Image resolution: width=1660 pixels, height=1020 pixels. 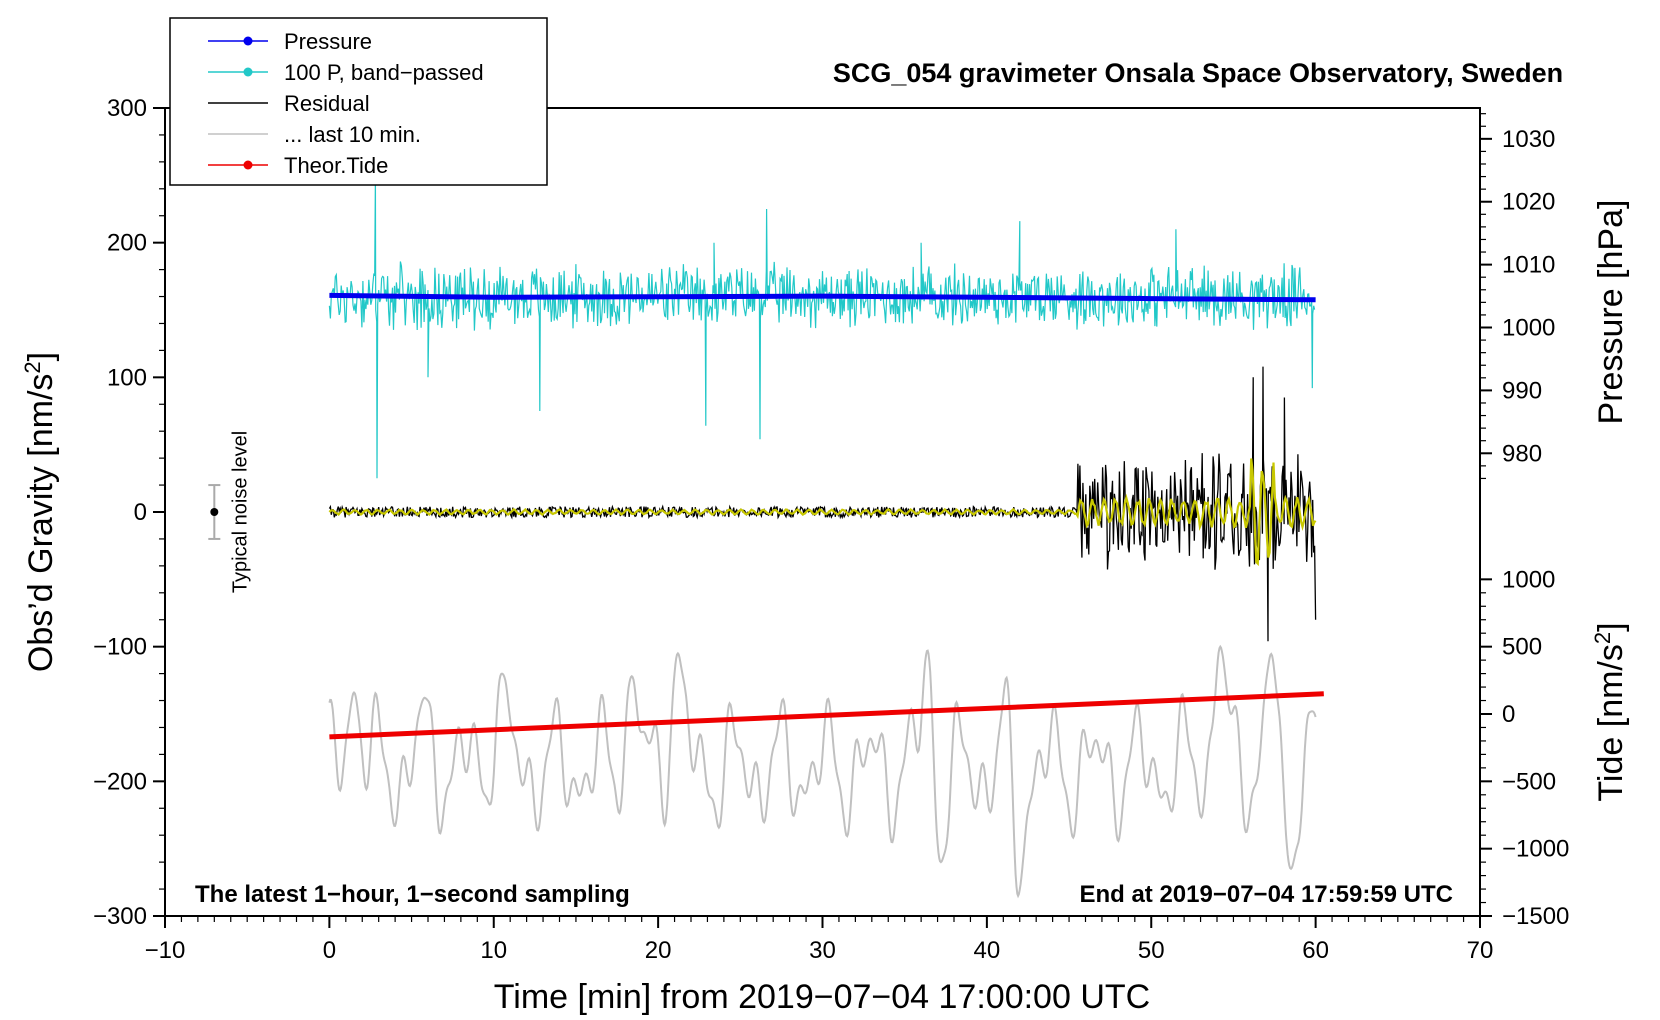 What do you see at coordinates (327, 103) in the screenshot?
I see `legend-label: Residual` at bounding box center [327, 103].